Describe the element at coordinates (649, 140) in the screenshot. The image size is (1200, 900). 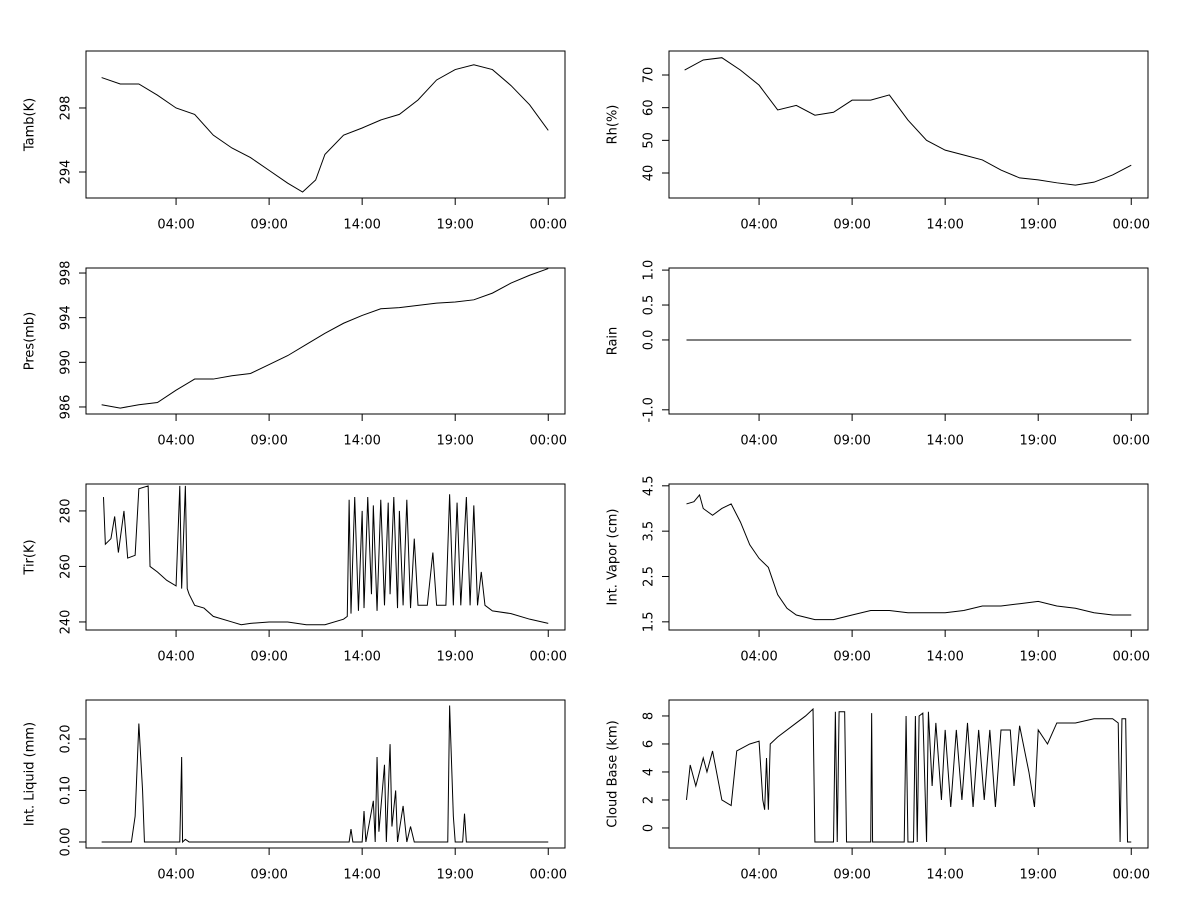
I see `y-tick-label: 50` at that location.